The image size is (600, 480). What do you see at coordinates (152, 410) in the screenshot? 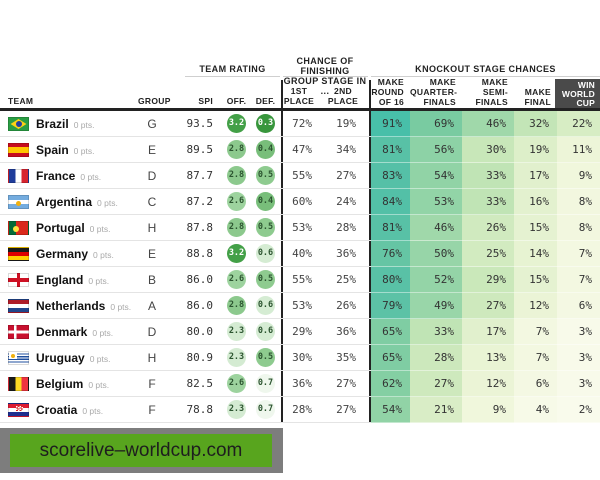
I see `group-letter: F` at bounding box center [152, 410].